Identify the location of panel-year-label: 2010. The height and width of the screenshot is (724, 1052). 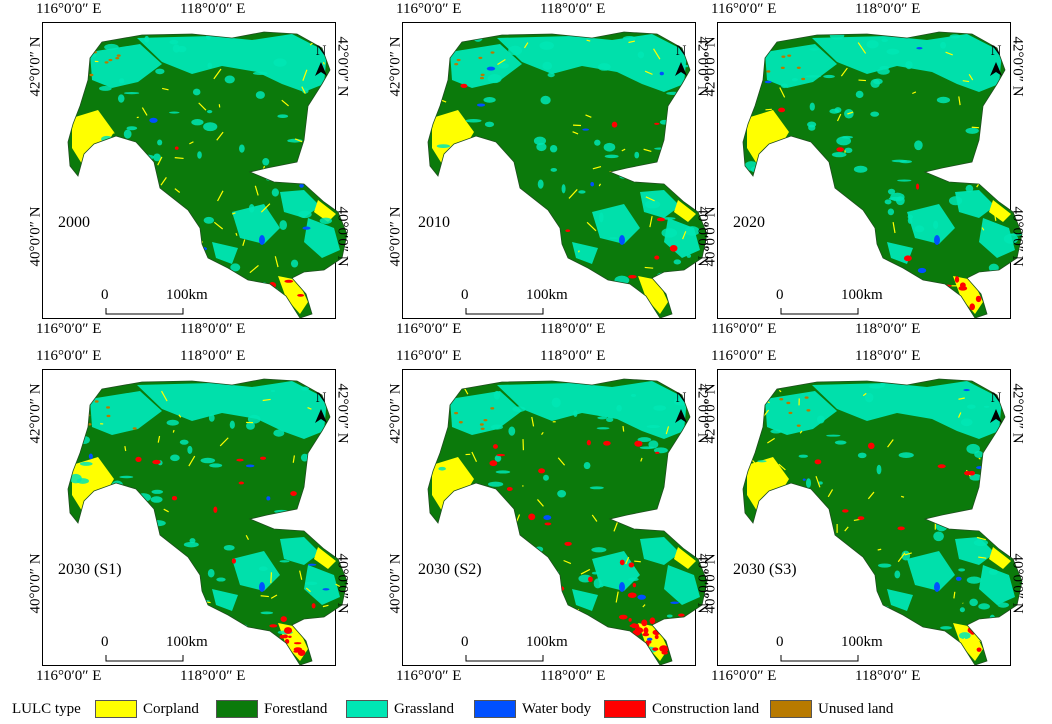
(434, 222).